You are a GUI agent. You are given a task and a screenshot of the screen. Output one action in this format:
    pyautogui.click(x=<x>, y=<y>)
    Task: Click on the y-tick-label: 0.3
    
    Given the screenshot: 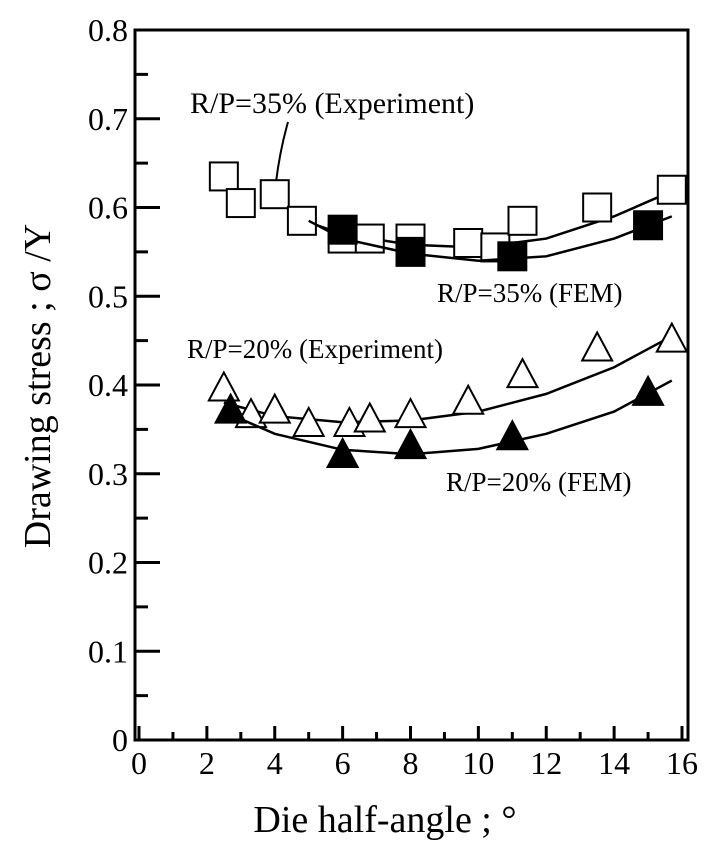 What is the action you would take?
    pyautogui.click(x=108, y=474)
    